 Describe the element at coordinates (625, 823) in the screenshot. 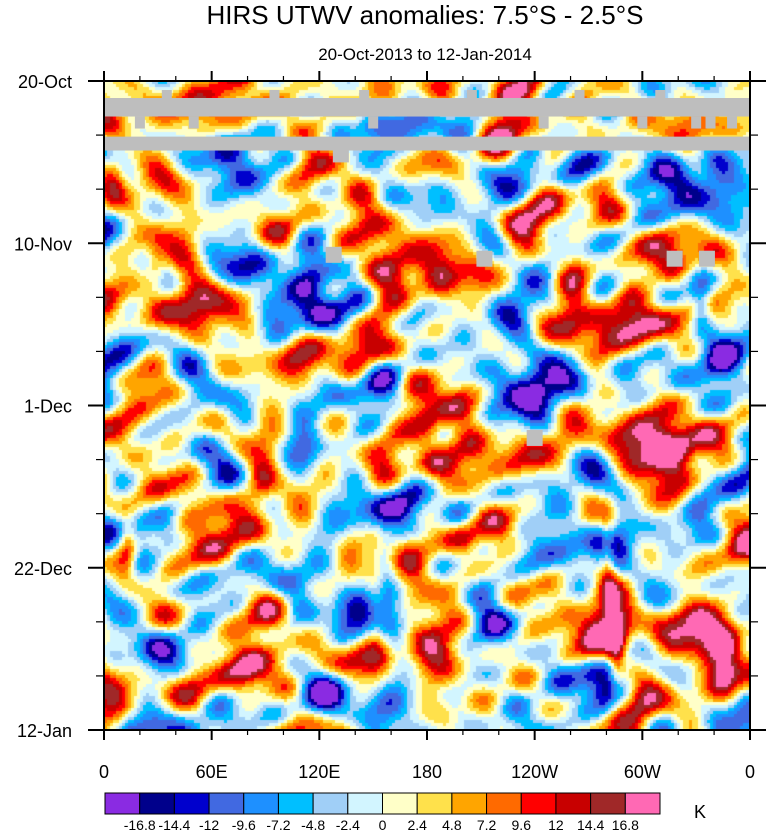

I see `colorbar-label-14: 16.8` at that location.